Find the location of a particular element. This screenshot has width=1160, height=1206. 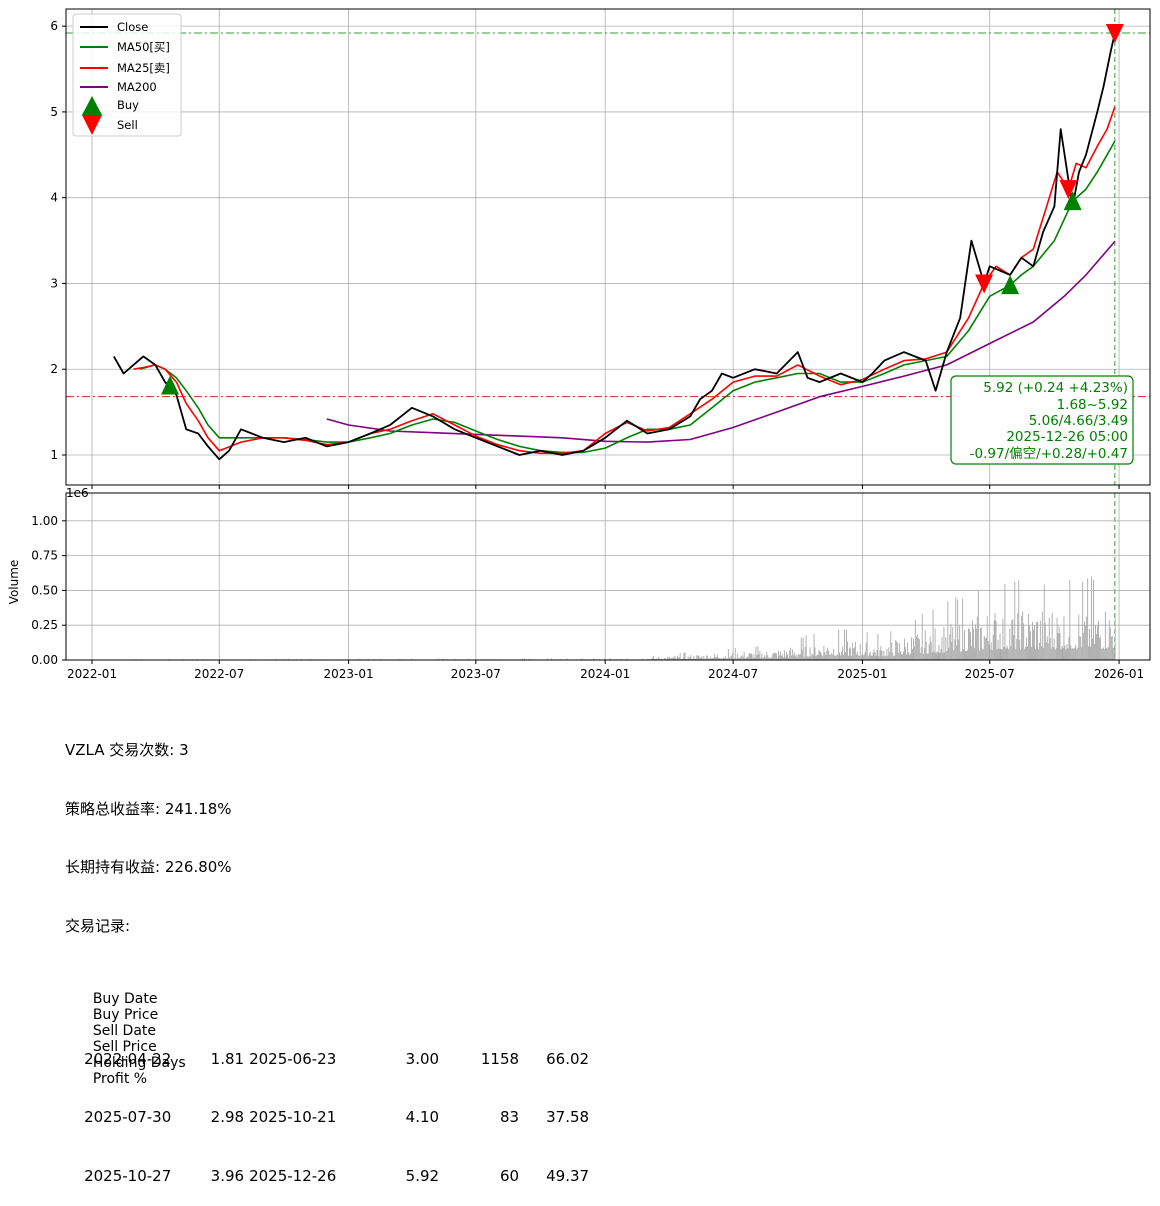

volume-scale-label: 1e6 is located at coordinates (77, 493).